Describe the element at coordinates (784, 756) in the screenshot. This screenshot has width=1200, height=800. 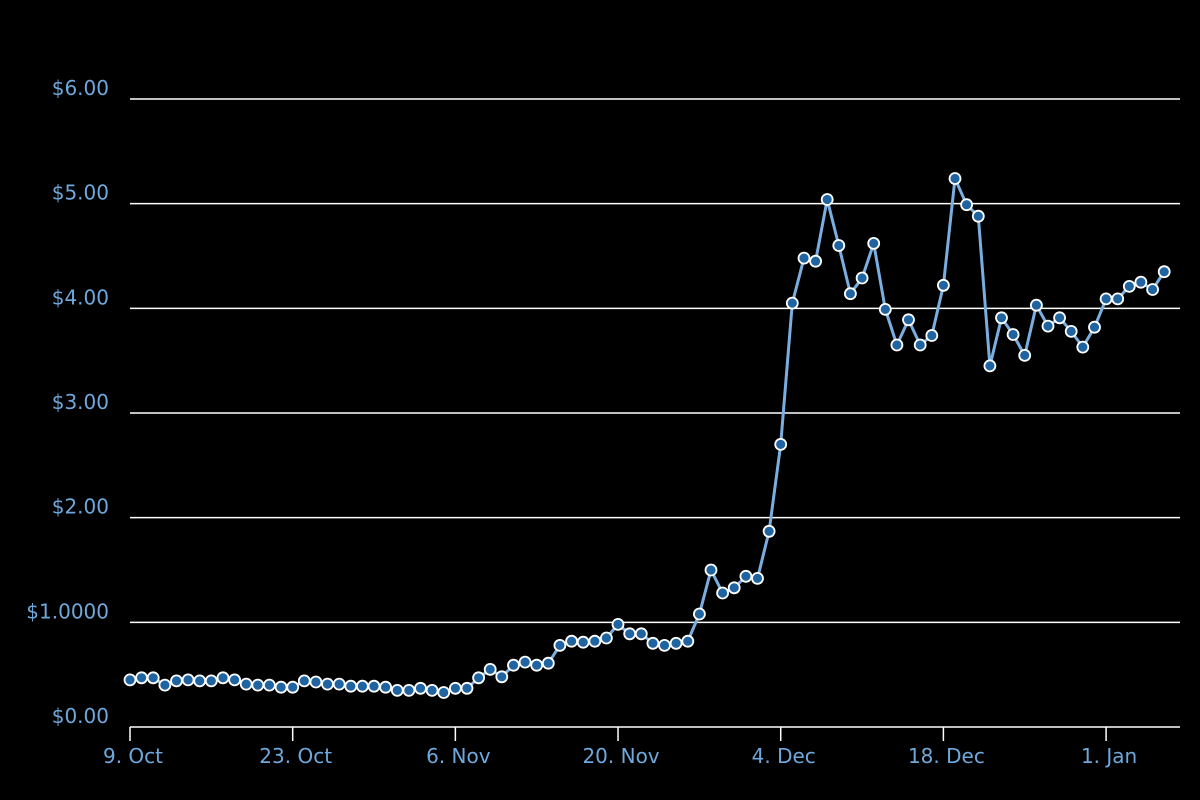
I see `x-tick-label-4: 4. Dec` at that location.